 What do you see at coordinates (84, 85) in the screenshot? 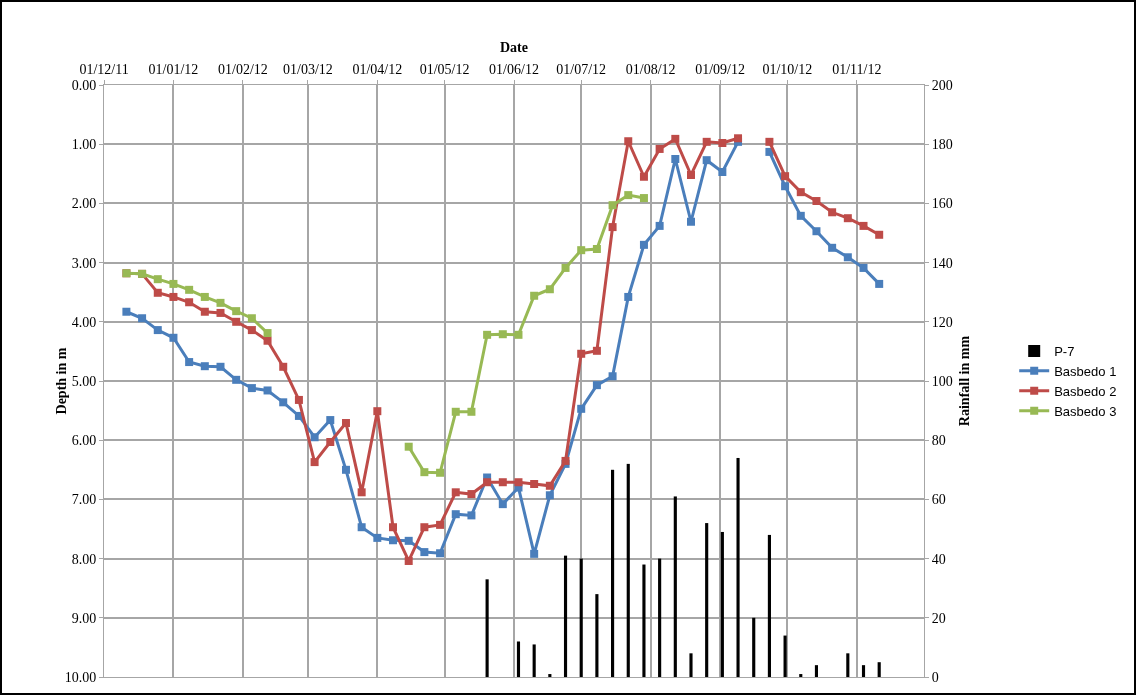
I see `y-tick-label: 0.00` at bounding box center [84, 85].